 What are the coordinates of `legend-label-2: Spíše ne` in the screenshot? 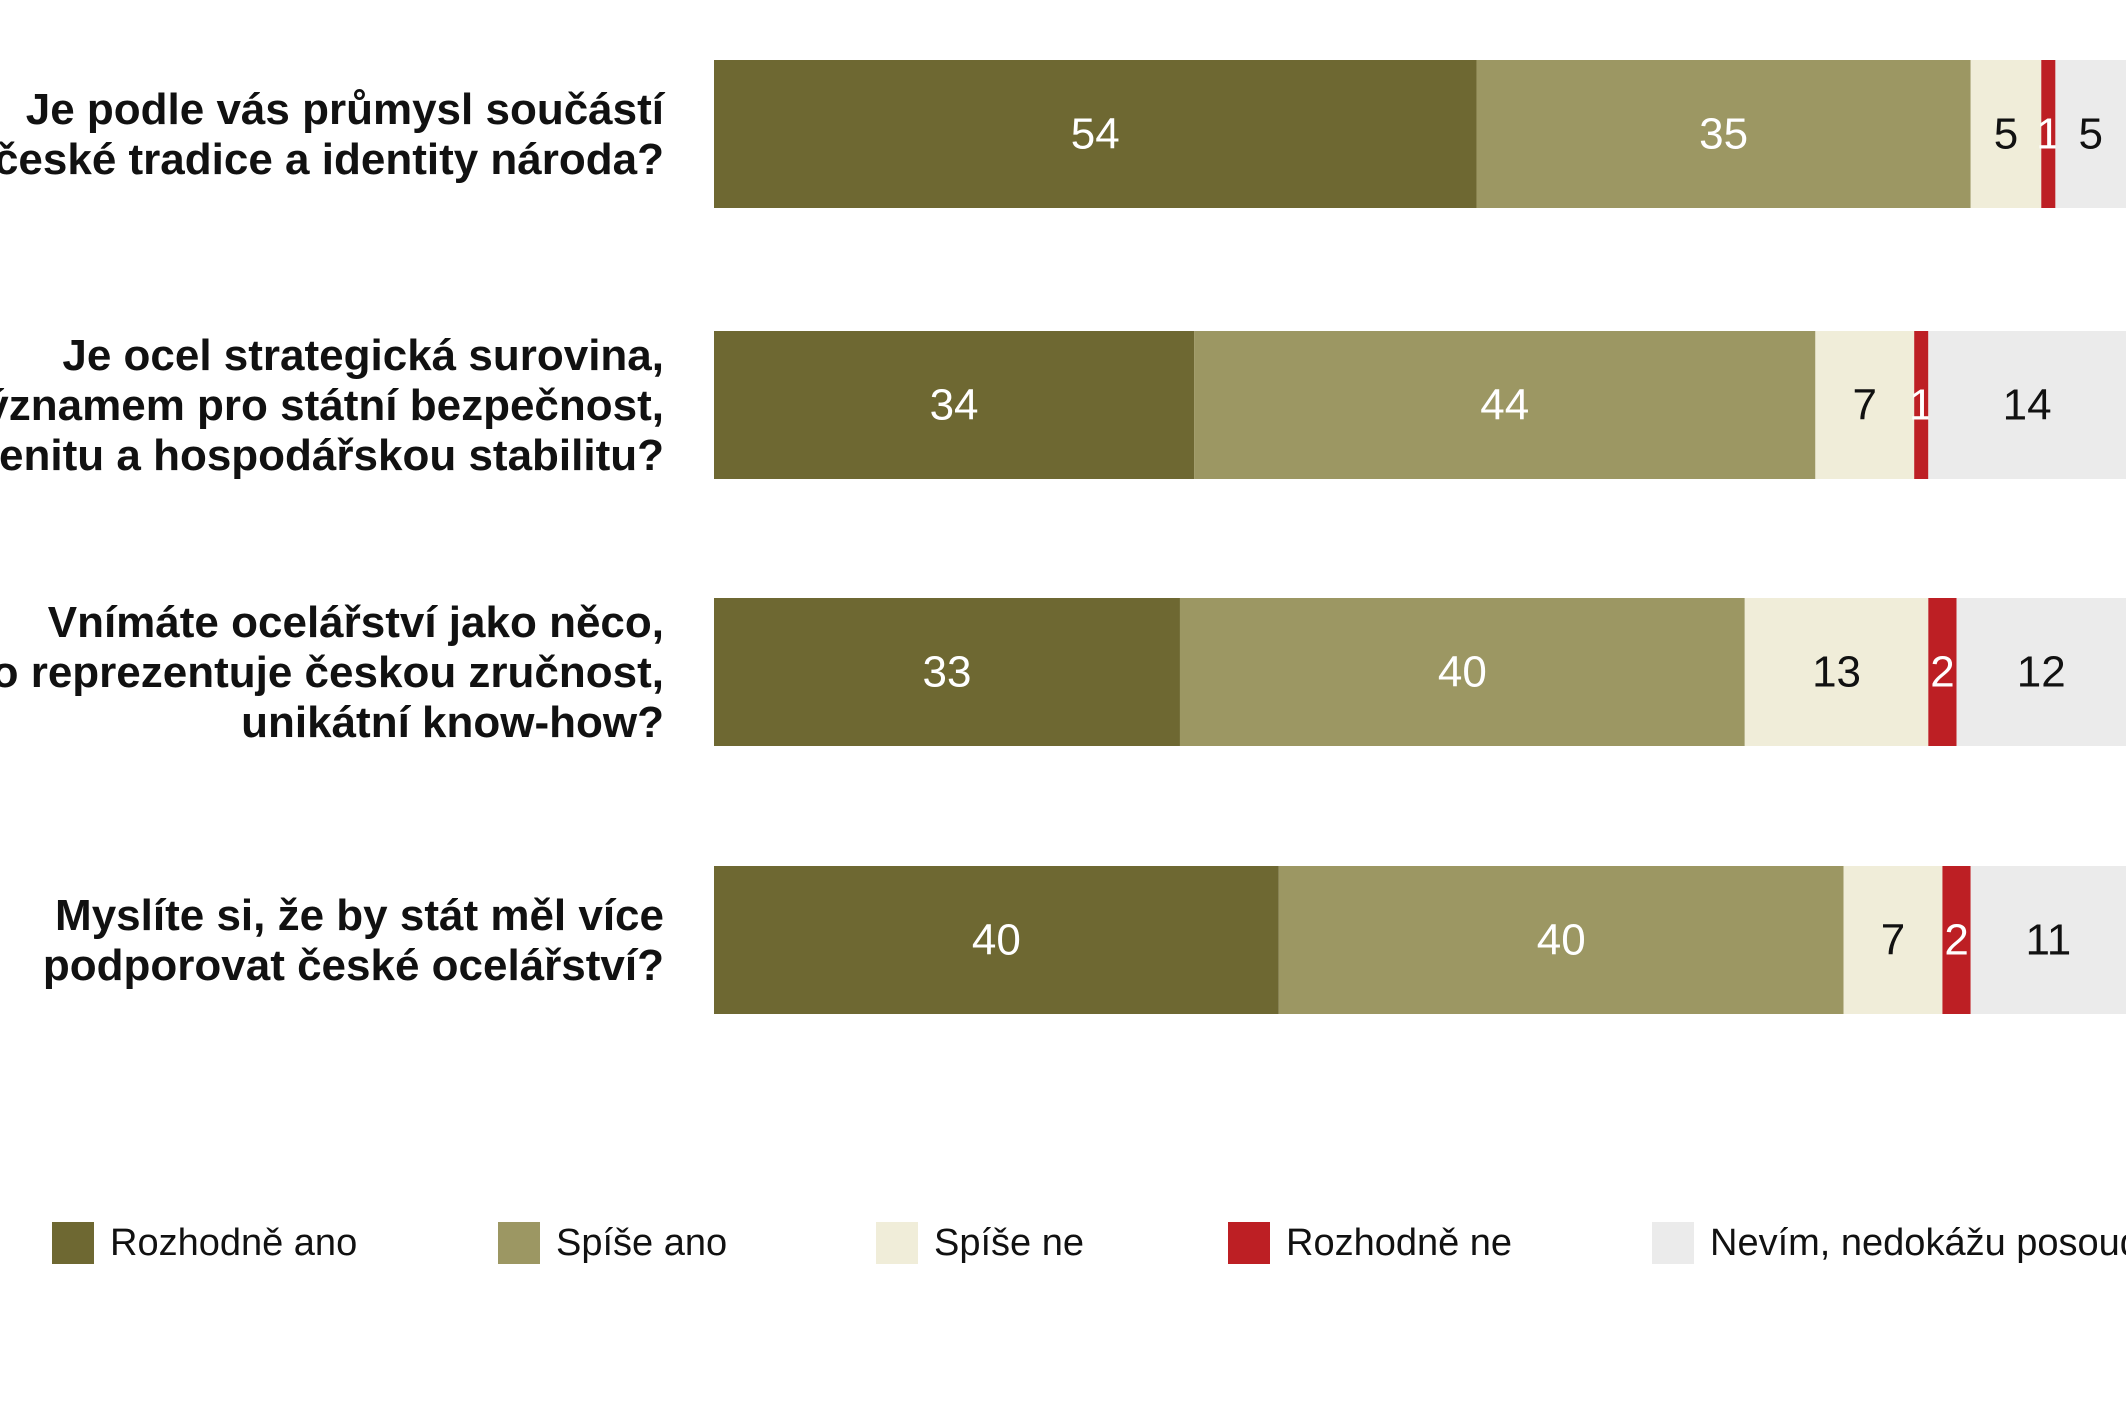 It's located at (1009, 1243).